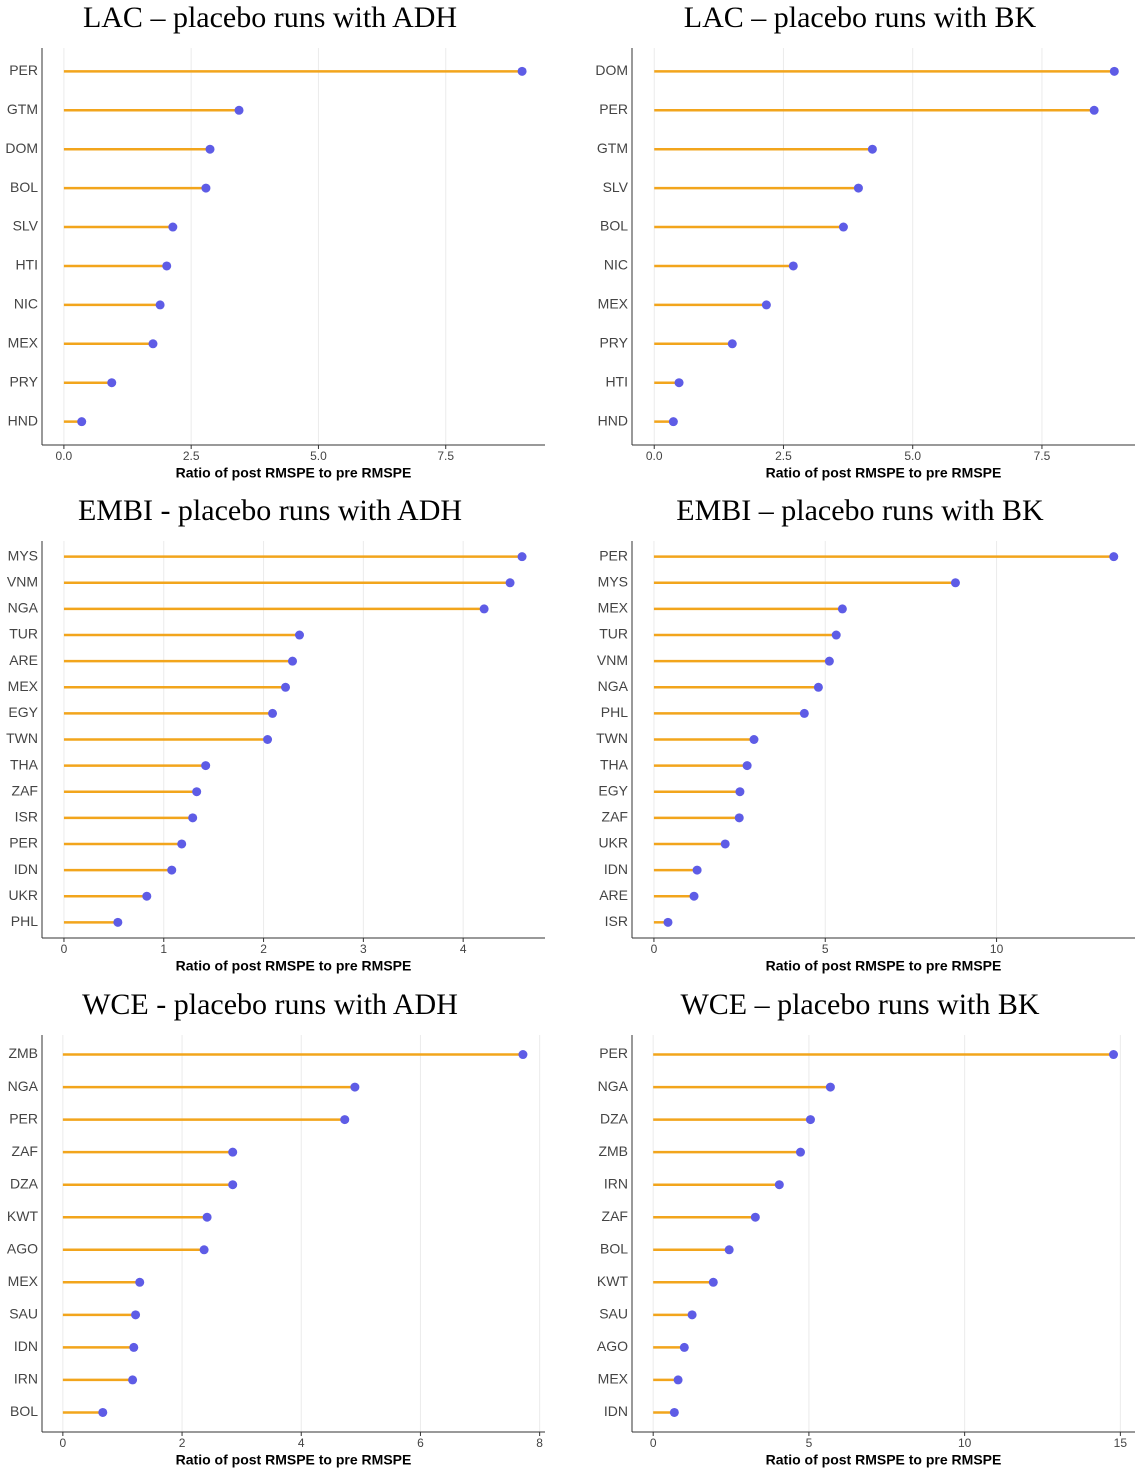 The image size is (1136, 1471). I want to click on y-tick-label: ARE, so click(23, 660).